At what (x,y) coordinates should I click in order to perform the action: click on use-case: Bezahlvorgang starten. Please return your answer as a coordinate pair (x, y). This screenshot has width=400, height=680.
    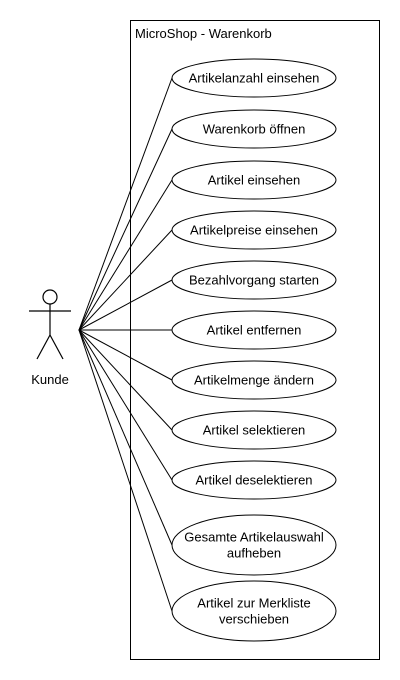
    Looking at the image, I should click on (254, 280).